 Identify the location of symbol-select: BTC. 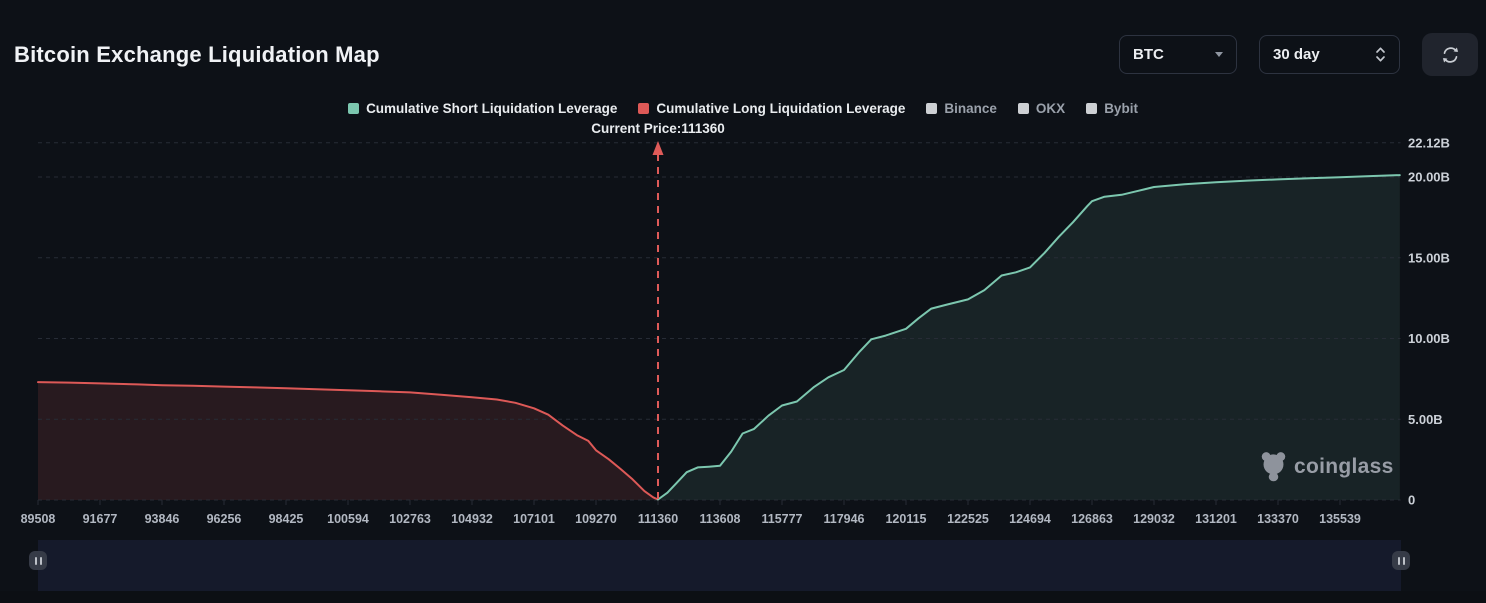
(1178, 54).